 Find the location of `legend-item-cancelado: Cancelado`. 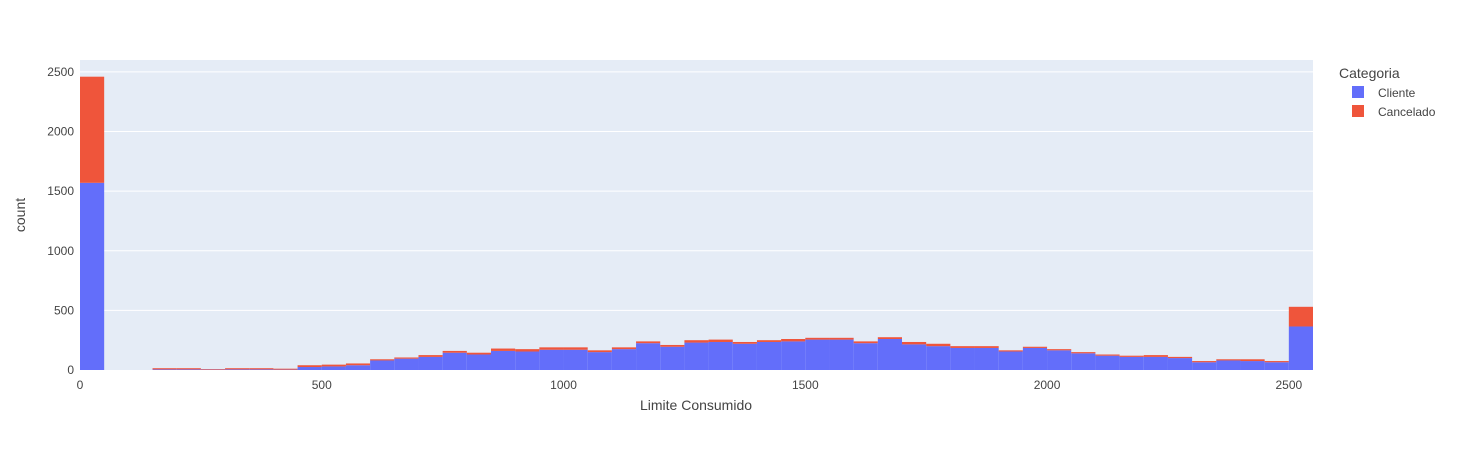

legend-item-cancelado: Cancelado is located at coordinates (1394, 112).